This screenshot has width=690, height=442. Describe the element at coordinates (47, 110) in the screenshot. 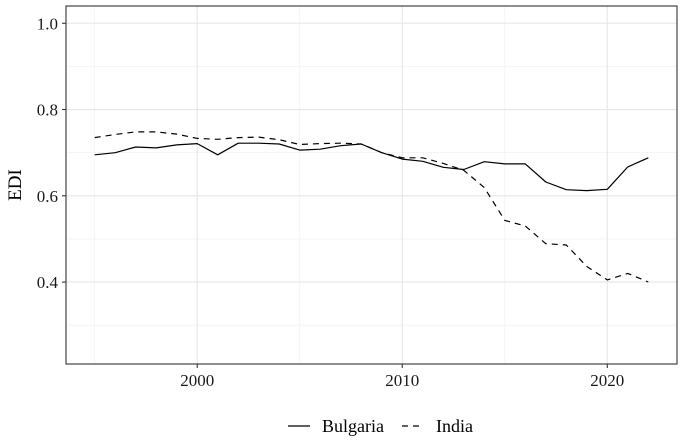

I see `y-tick-label: 0.8` at that location.